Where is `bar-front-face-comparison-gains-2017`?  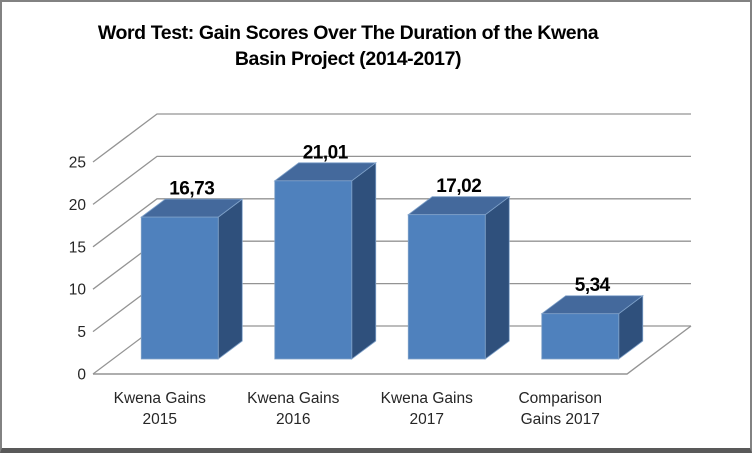 bar-front-face-comparison-gains-2017 is located at coordinates (580, 336).